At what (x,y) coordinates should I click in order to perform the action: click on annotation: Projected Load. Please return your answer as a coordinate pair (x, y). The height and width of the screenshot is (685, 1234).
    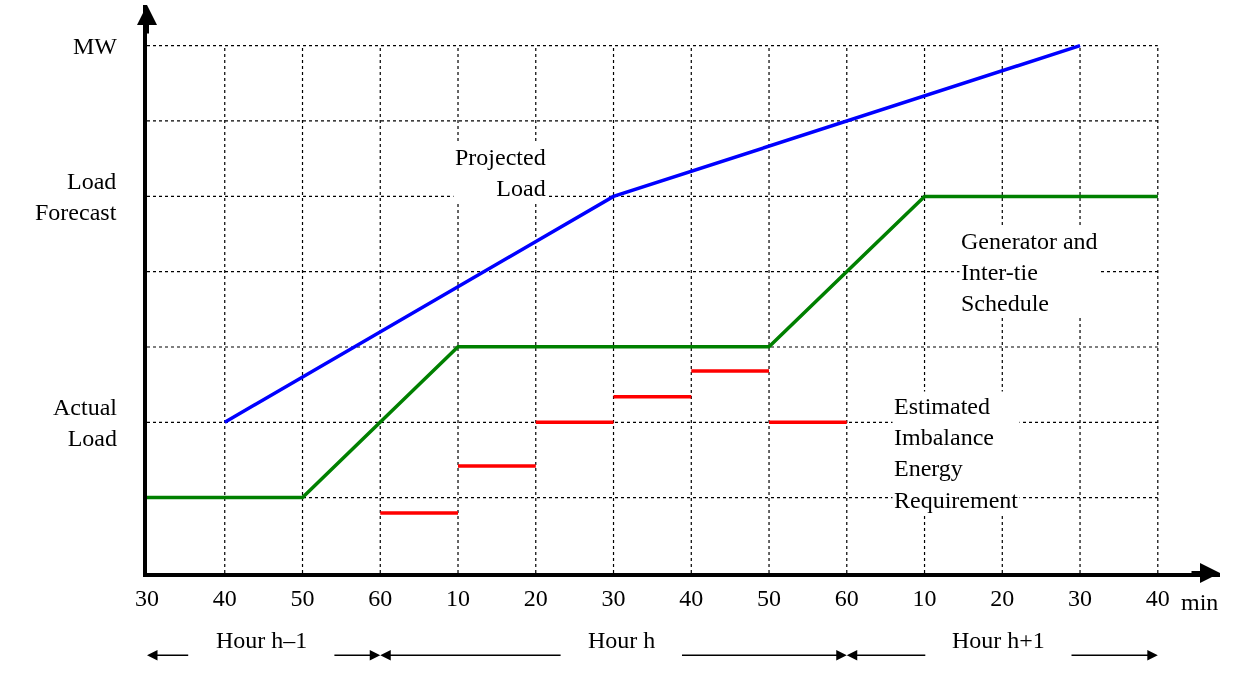
    Looking at the image, I should click on (500, 173).